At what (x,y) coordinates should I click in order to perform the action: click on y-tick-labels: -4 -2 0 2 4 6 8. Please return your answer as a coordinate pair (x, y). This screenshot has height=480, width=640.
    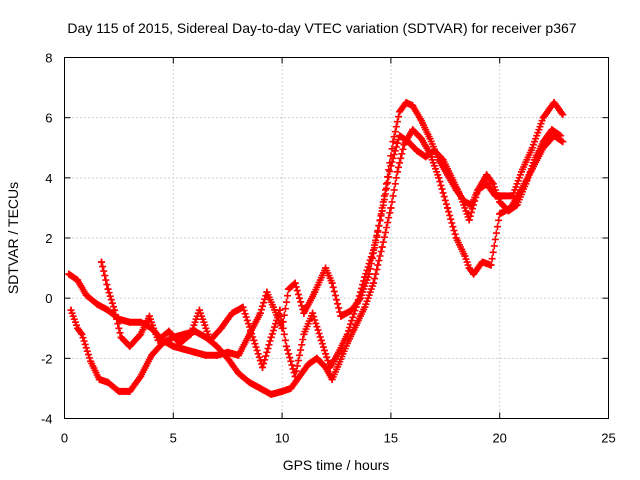
    Looking at the image, I should click on (47, 239).